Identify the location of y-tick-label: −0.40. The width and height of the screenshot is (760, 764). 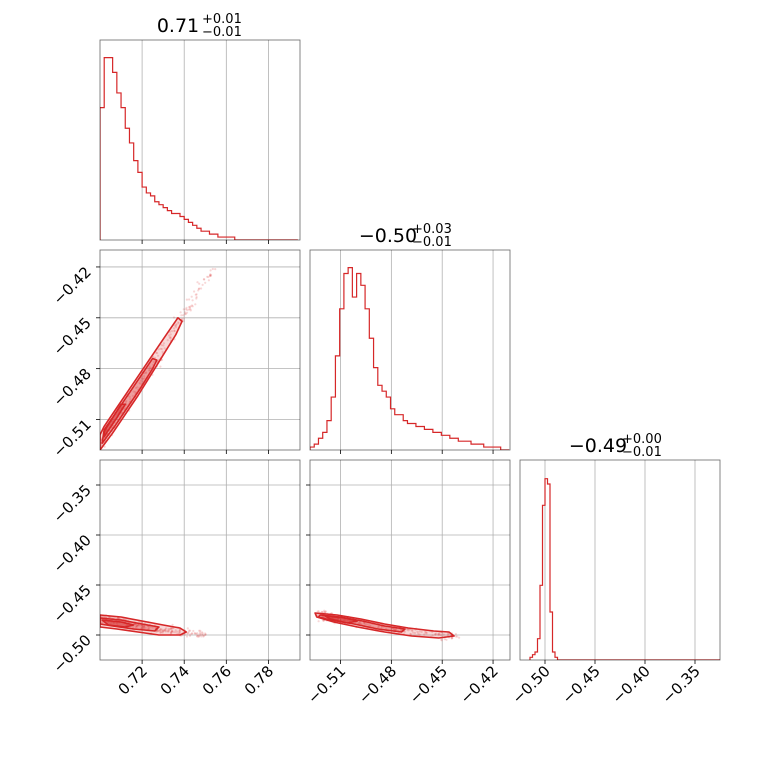
(72, 553).